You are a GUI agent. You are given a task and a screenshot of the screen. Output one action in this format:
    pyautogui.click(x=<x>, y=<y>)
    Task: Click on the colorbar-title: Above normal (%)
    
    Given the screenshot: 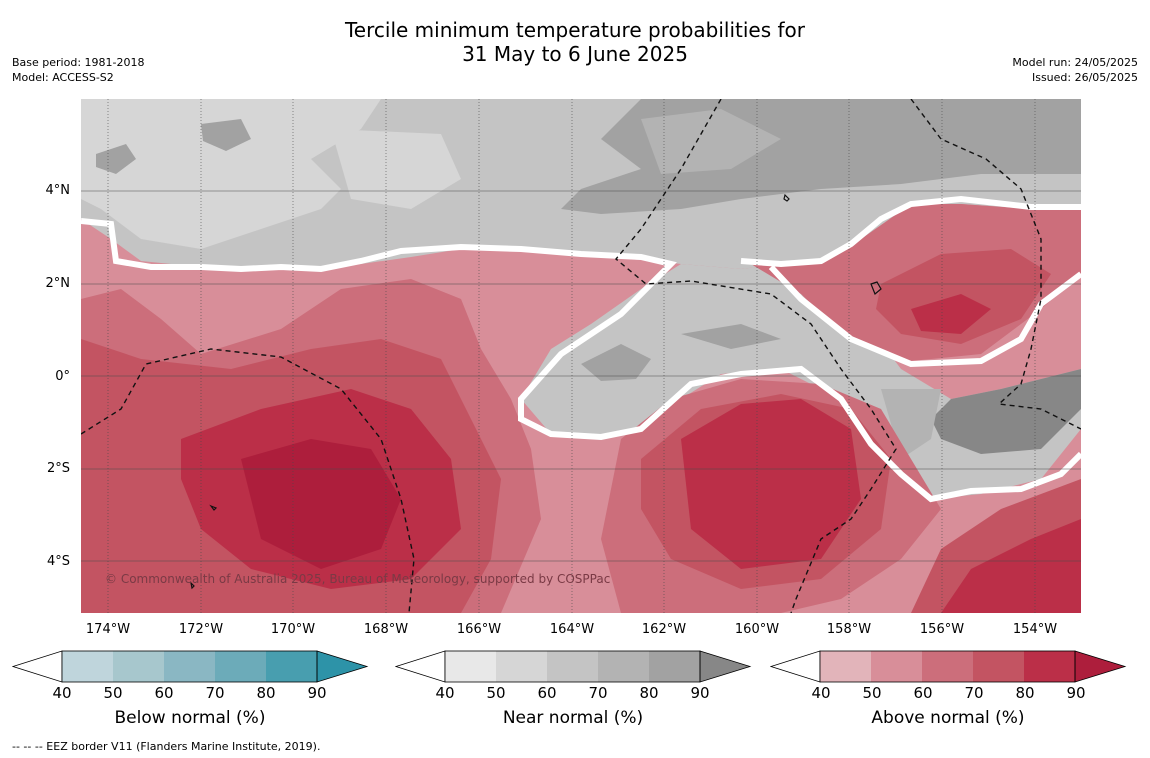 What is the action you would take?
    pyautogui.click(x=948, y=718)
    